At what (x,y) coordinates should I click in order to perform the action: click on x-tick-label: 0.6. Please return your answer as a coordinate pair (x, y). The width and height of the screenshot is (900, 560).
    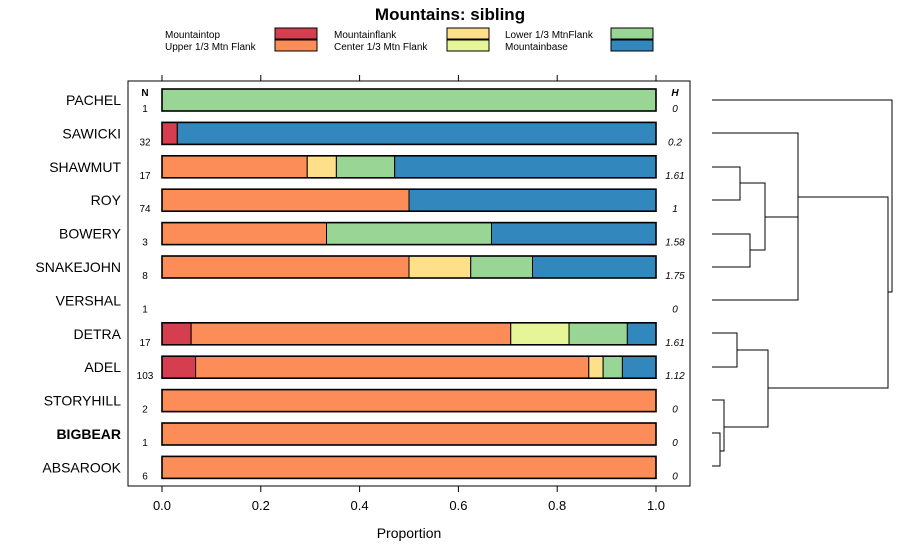
    Looking at the image, I should click on (458, 505).